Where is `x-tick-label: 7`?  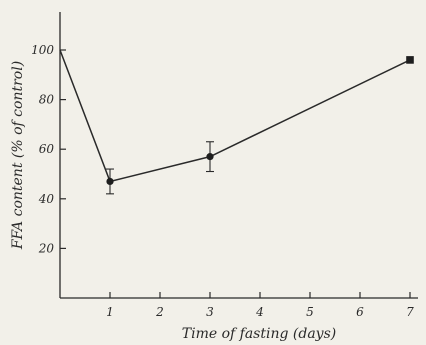 x-tick-label: 7 is located at coordinates (410, 312).